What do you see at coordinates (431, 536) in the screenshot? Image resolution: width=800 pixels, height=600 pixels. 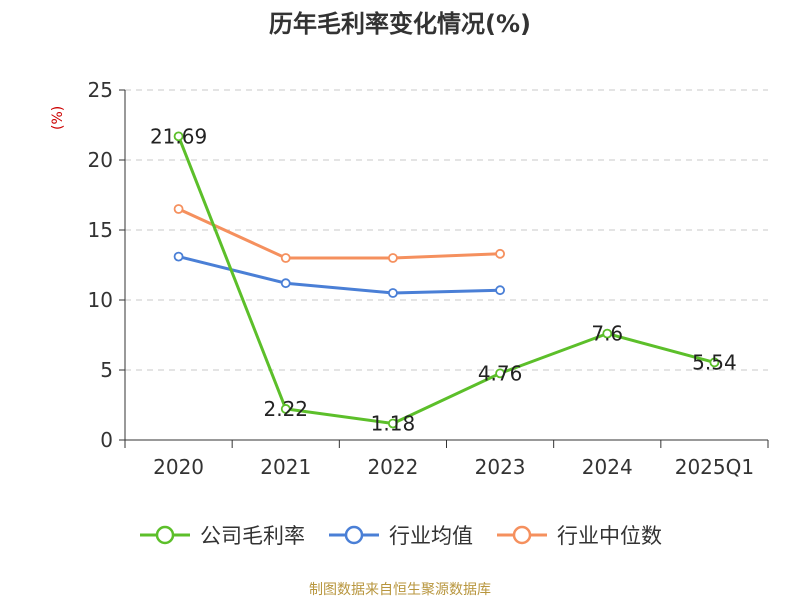 I see `legend-label-industry-average: 行业均值` at bounding box center [431, 536].